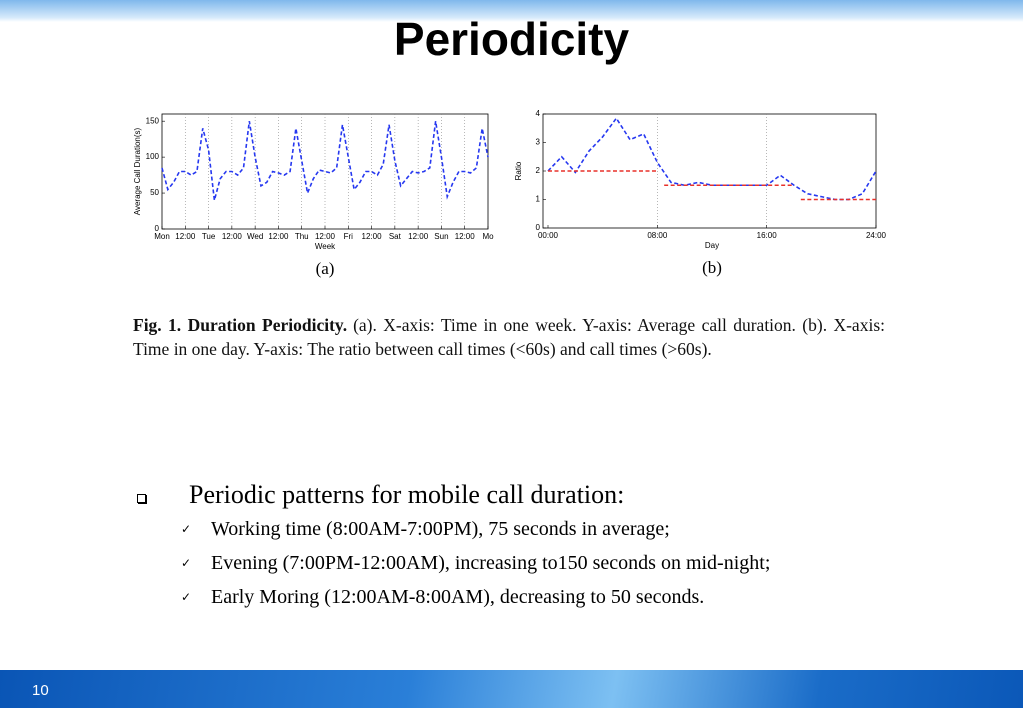 This screenshot has width=1023, height=708. Describe the element at coordinates (349, 236) in the screenshot. I see `x-tick-label: Fri` at that location.